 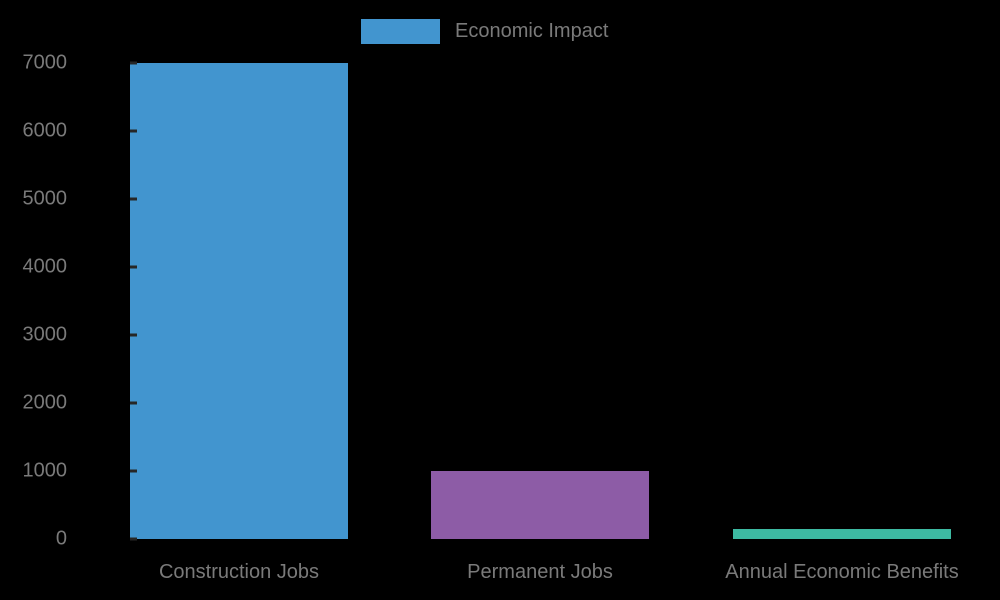 What do you see at coordinates (540, 505) in the screenshot?
I see `bar-permanent-jobs` at bounding box center [540, 505].